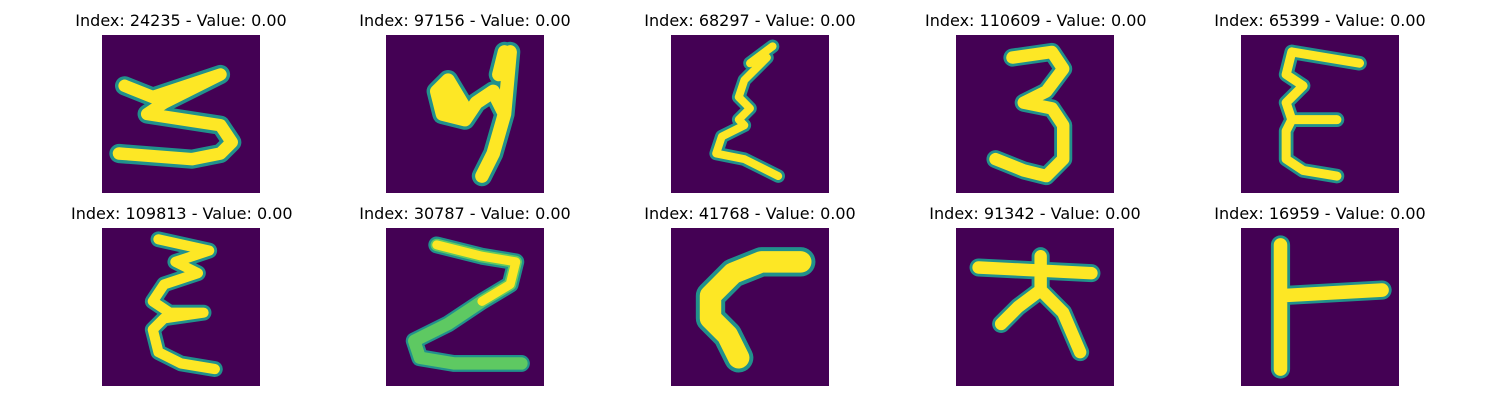 This screenshot has height=400, width=1500. I want to click on digit-panel-5: Index: 65399 - Value: 0.00, so click(1320, 106).